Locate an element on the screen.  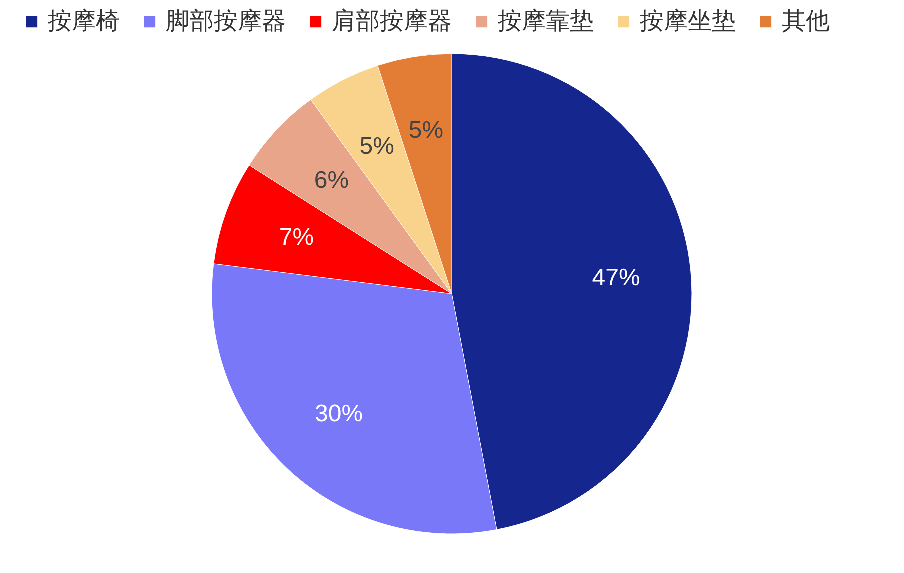
data-label: 47% is located at coordinates (616, 278).